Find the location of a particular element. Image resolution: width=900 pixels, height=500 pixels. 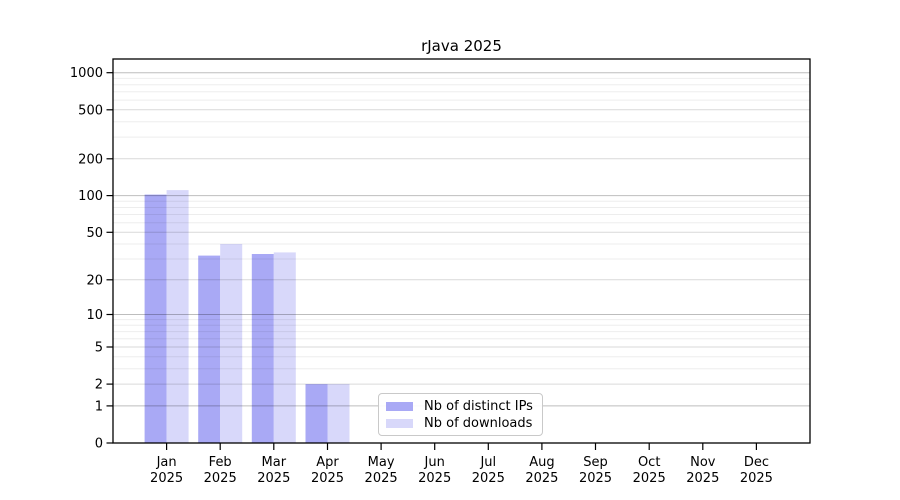

y-tick-label: 1 is located at coordinates (99, 406).